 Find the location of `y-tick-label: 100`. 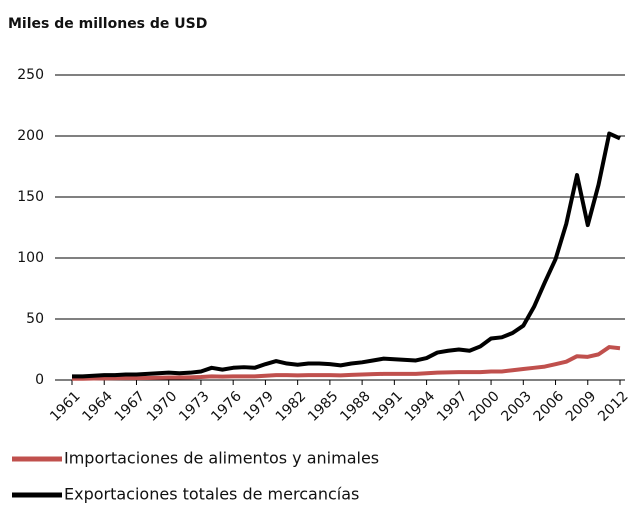

y-tick-label: 100 is located at coordinates (30, 258).